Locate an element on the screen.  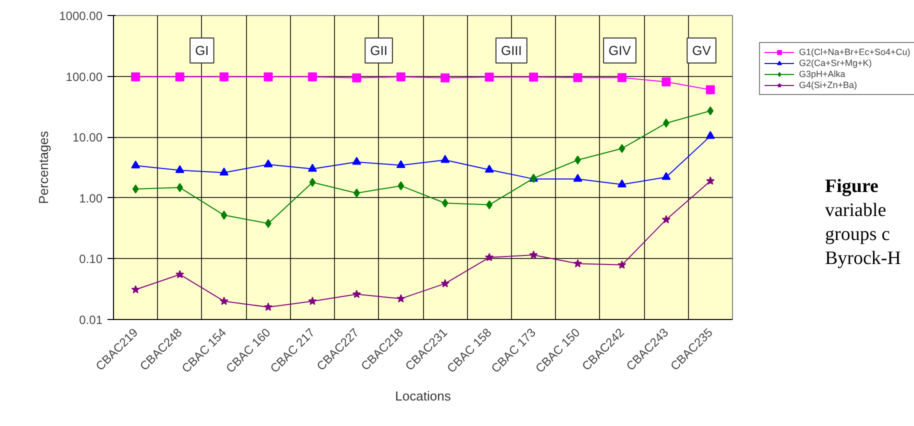
x-axis-title: Locations is located at coordinates (423, 396).